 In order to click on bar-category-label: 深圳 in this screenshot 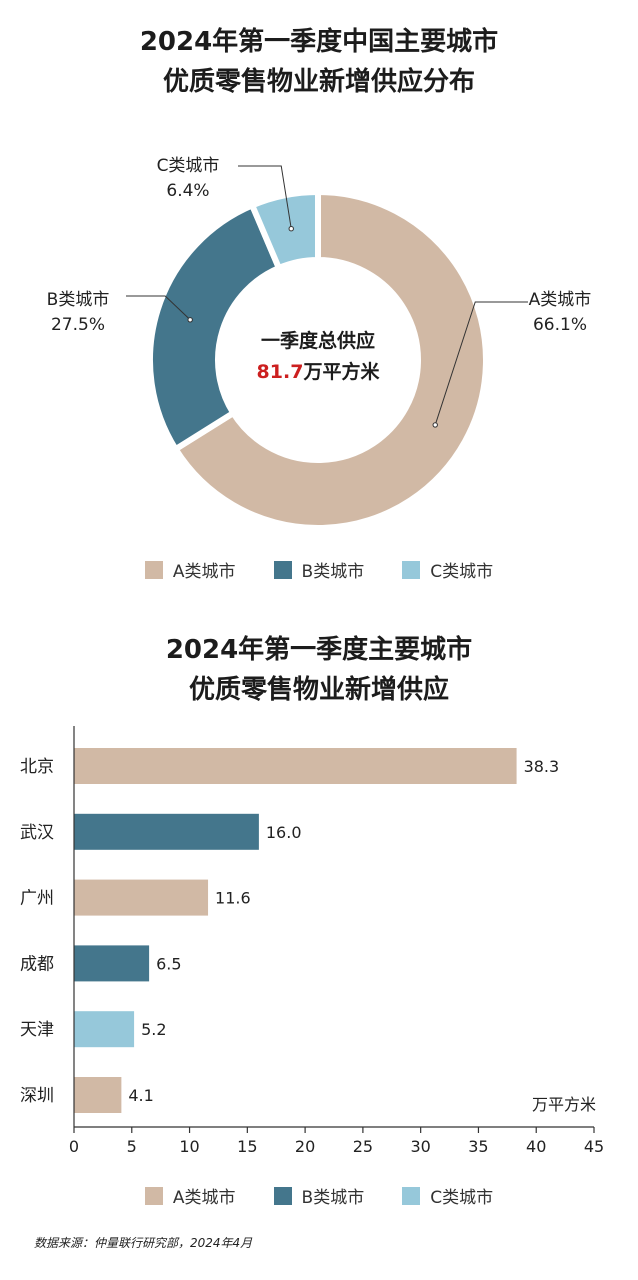, I will do `click(37, 1096)`.